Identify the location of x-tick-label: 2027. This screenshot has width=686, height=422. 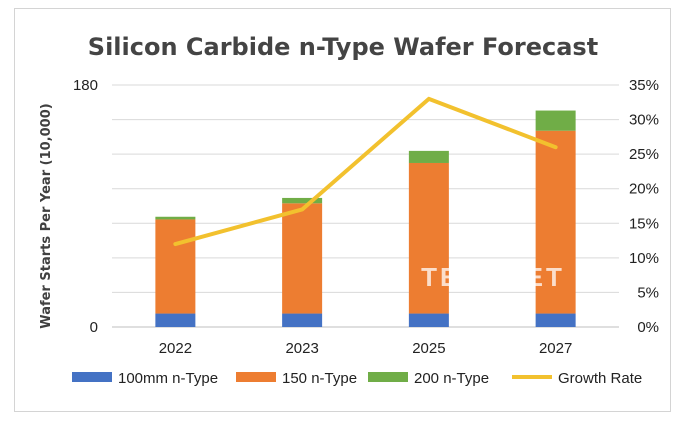
(555, 348).